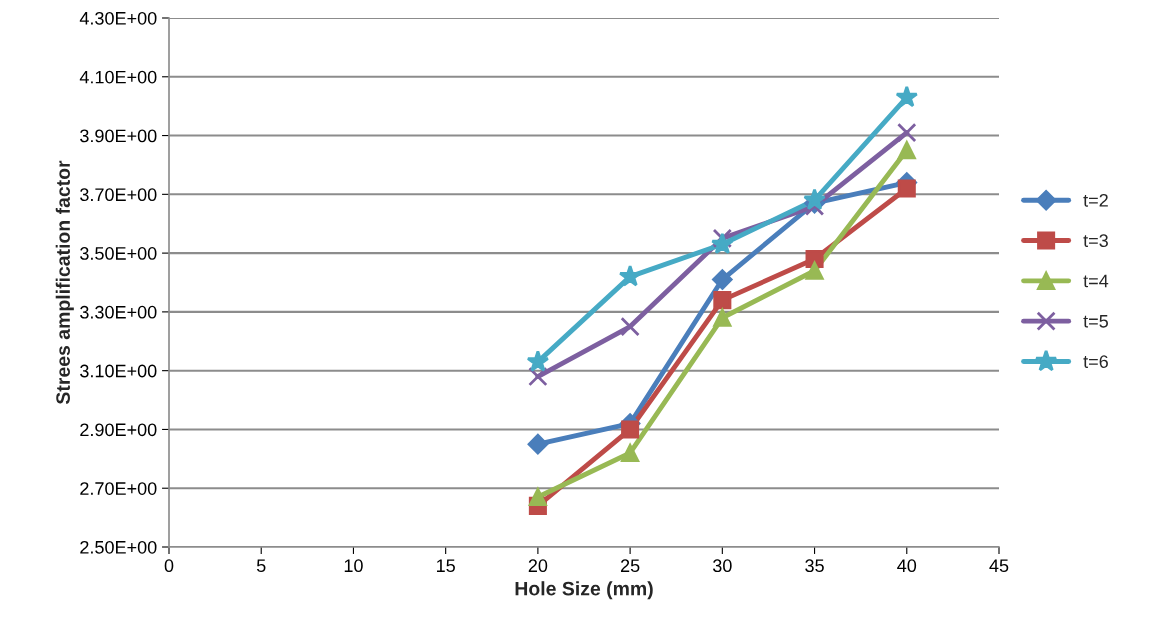  Describe the element at coordinates (118, 195) in the screenshot. I see `y-tick-label: 3.70E+00` at that location.